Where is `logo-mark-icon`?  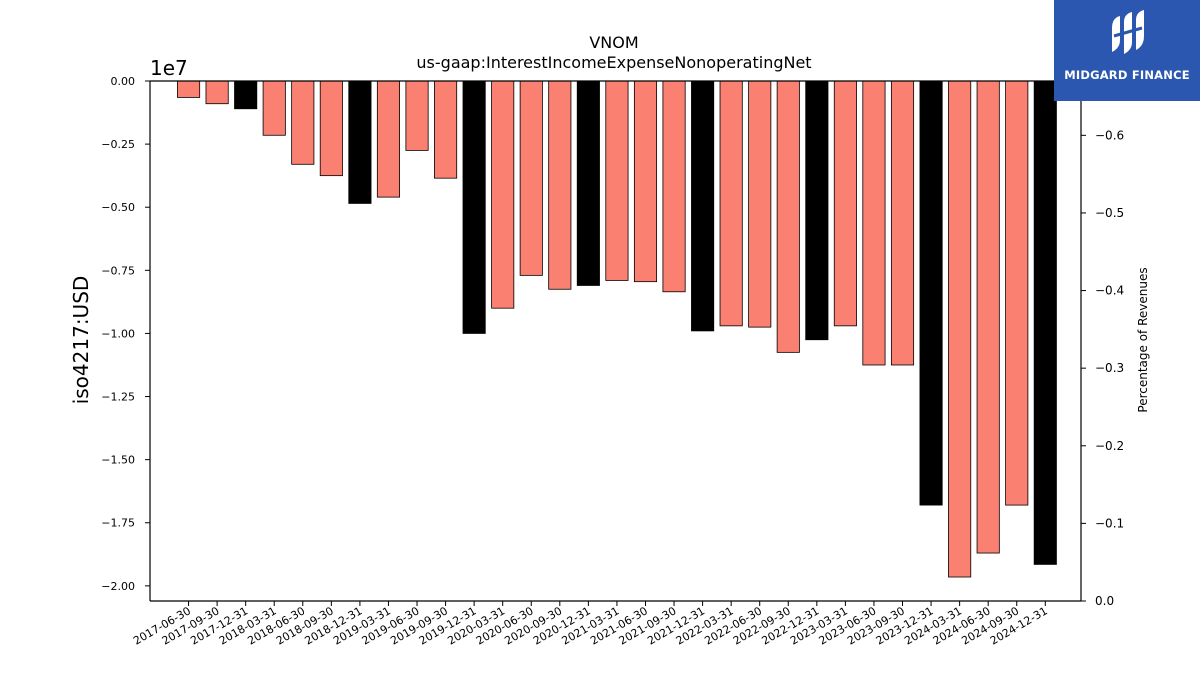 logo-mark-icon is located at coordinates (1128, 32).